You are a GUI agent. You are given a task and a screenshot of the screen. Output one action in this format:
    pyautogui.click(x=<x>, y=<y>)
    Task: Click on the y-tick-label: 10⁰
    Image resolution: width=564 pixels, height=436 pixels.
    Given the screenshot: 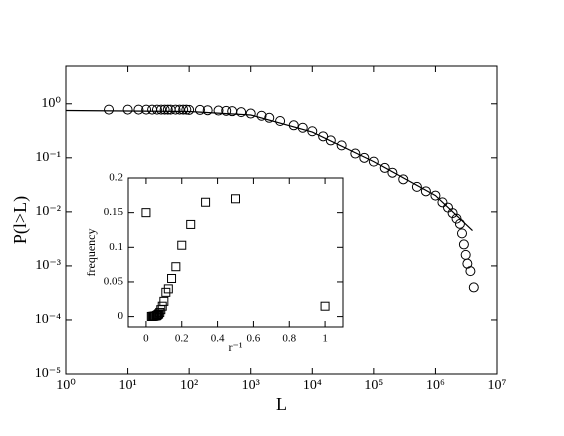 What is the action you would take?
    pyautogui.click(x=51, y=103)
    